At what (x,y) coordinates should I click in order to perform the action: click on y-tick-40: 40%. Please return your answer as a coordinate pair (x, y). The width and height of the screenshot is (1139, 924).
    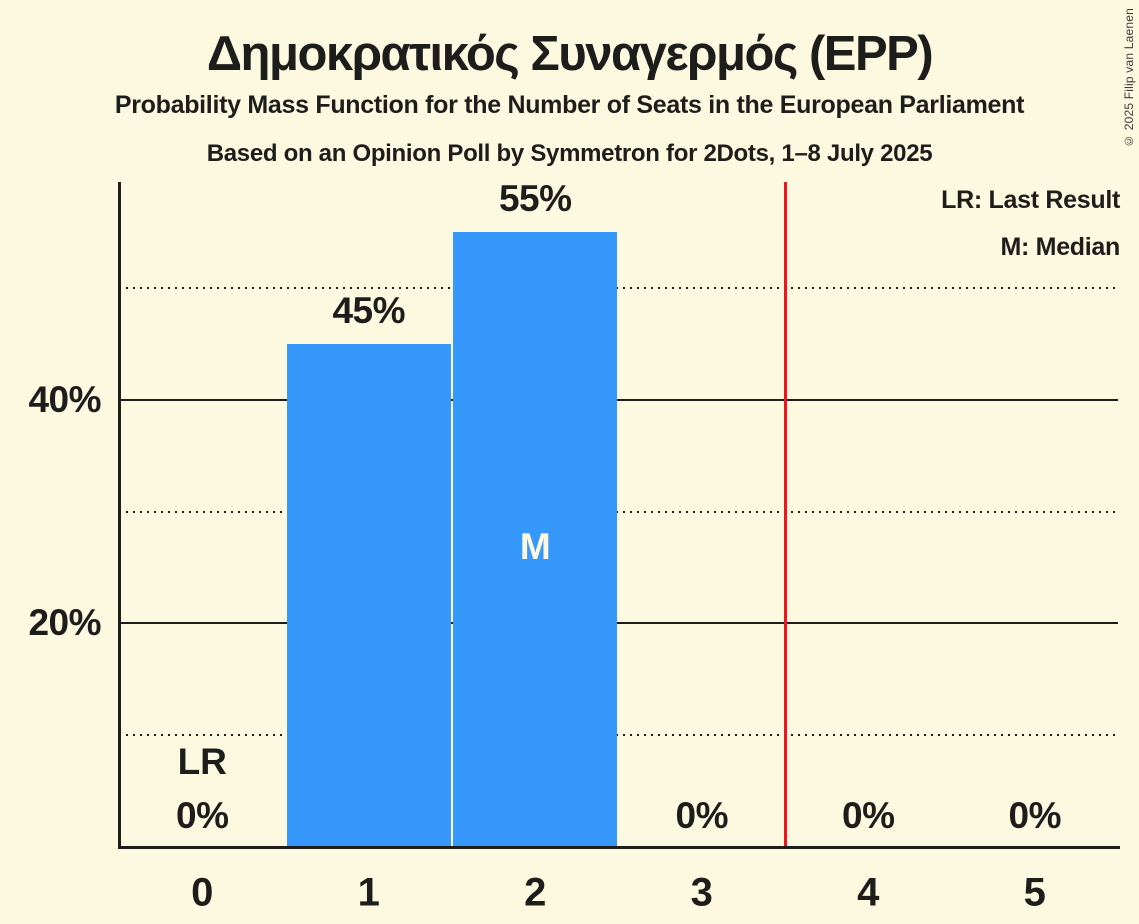
    Looking at the image, I should click on (64, 399).